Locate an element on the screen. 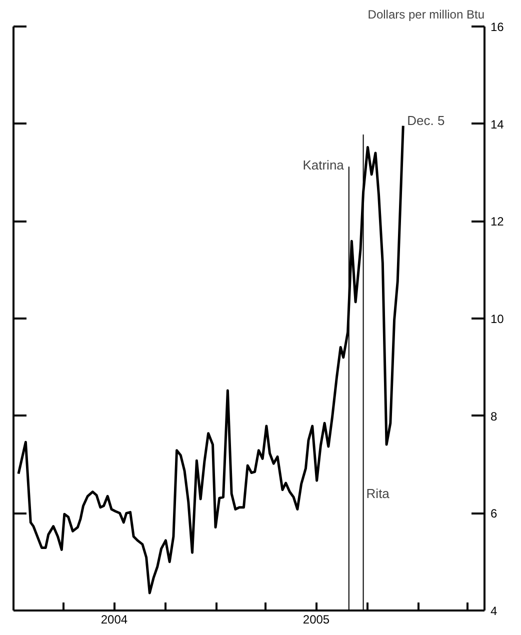 This screenshot has height=635, width=521. ref-line-label: Rita is located at coordinates (378, 494).